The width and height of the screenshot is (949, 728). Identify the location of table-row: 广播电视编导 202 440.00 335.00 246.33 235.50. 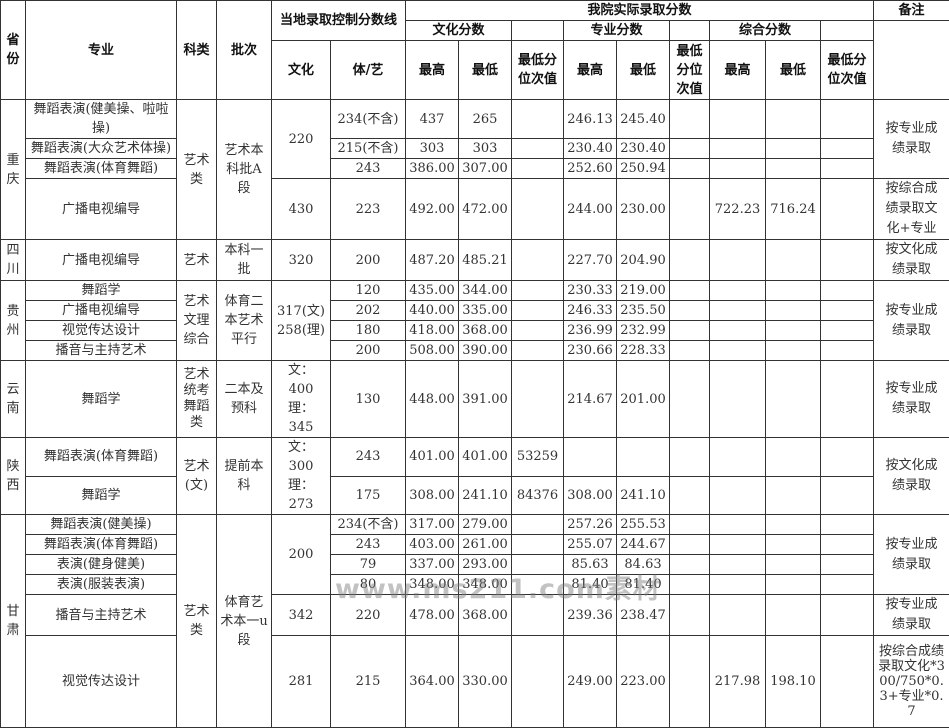
(475, 311).